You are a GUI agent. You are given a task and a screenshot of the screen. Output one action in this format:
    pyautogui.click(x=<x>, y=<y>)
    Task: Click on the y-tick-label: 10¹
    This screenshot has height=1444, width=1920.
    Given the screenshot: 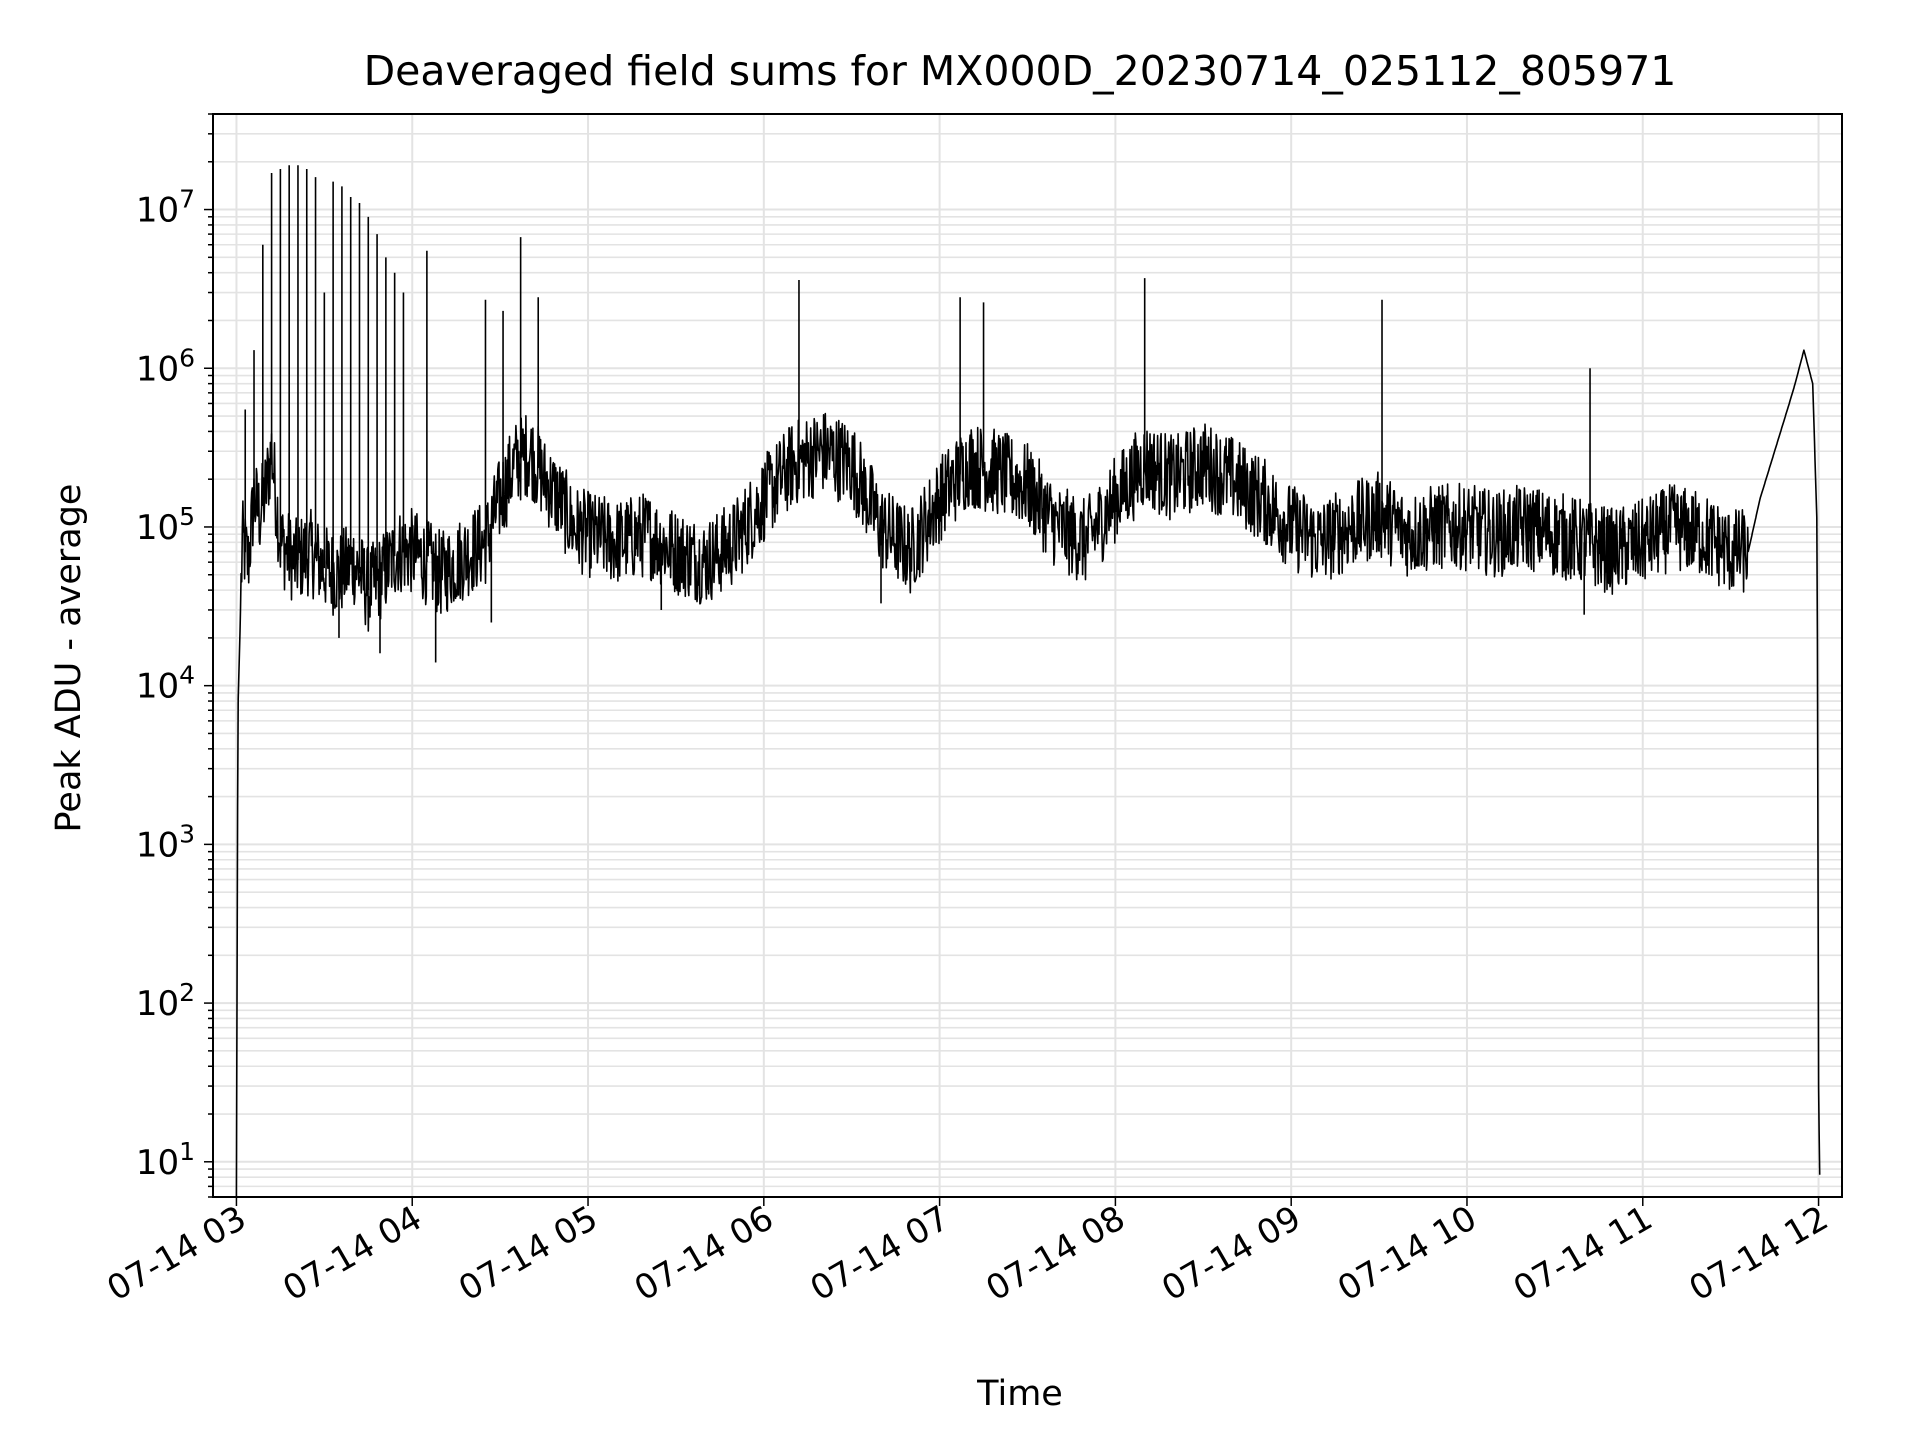 What is the action you would take?
    pyautogui.click(x=165, y=1160)
    